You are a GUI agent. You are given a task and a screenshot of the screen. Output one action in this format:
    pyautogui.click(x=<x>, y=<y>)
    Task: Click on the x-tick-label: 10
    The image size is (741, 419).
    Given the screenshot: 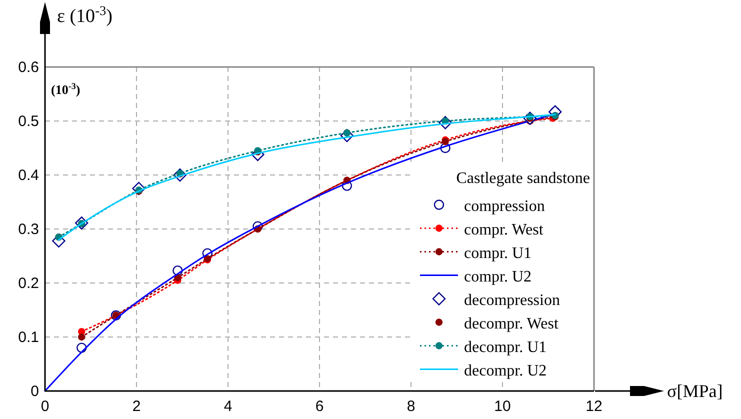 What is the action you would take?
    pyautogui.click(x=502, y=406)
    